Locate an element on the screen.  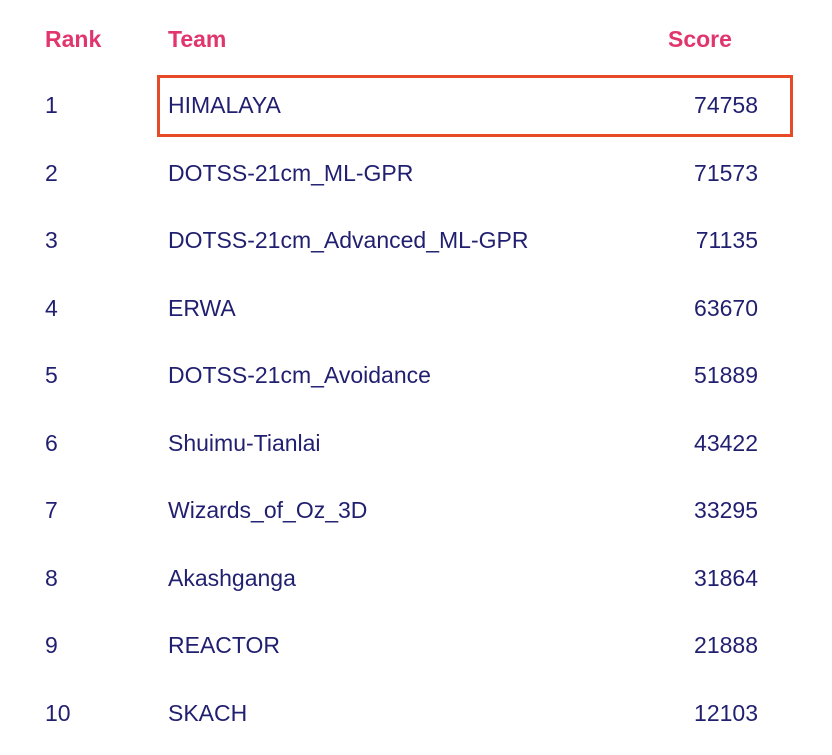
team-cell: Wizards_of_Oz_3D is located at coordinates (268, 510).